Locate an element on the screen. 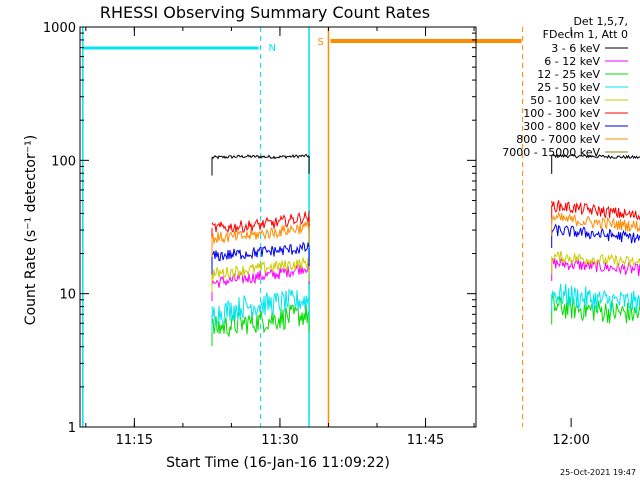 The width and height of the screenshot is (640, 480). y-tick-label: 100 is located at coordinates (63, 161).